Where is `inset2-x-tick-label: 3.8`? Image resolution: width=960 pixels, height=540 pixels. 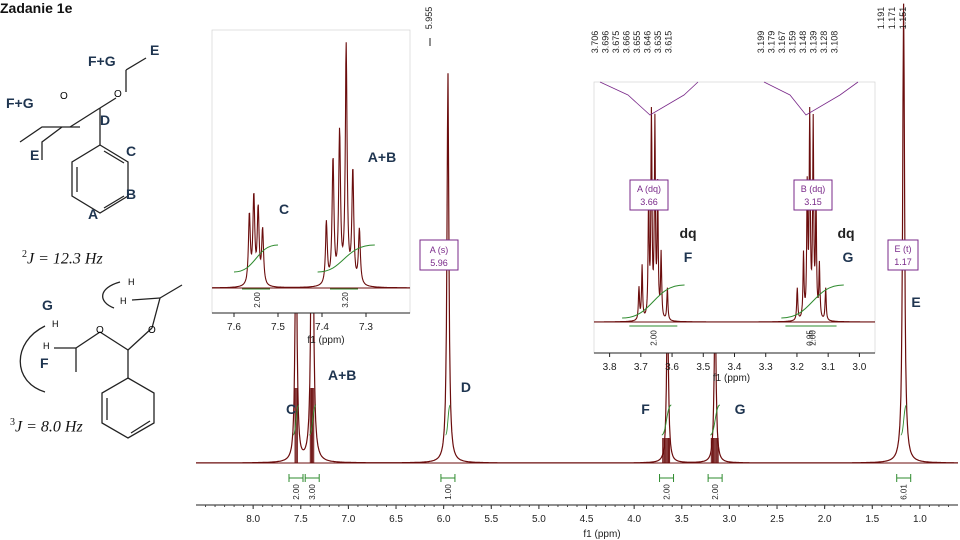 inset2-x-tick-label: 3.8 is located at coordinates (610, 367).